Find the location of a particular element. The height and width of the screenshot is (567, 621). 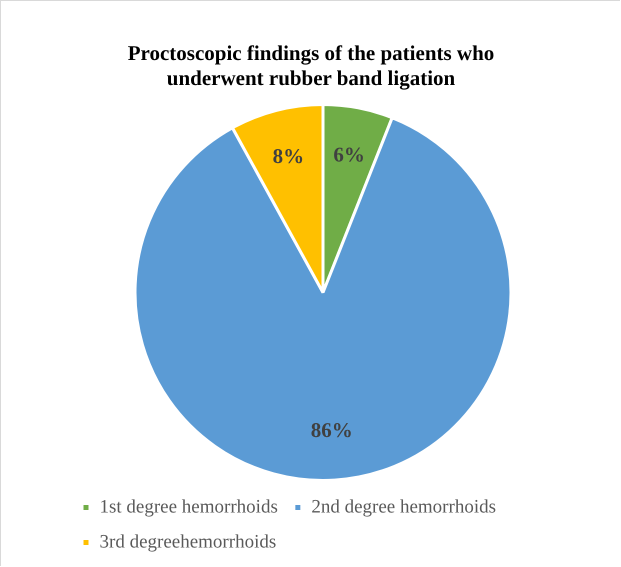

legend-label: 3rd degreehemorrhoids is located at coordinates (188, 541).